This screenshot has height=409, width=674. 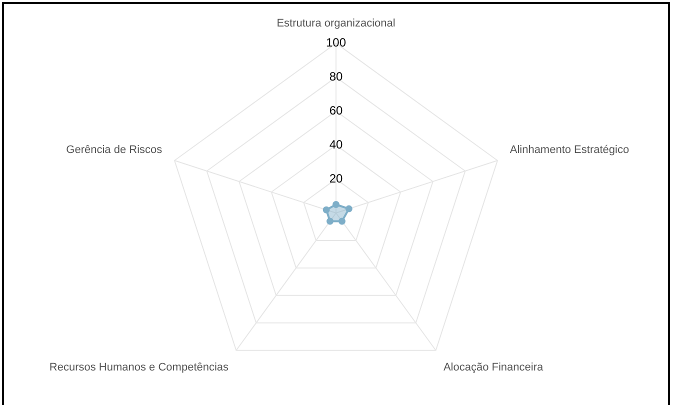 I want to click on spoke-label: Alocação Financeira, so click(x=493, y=368).